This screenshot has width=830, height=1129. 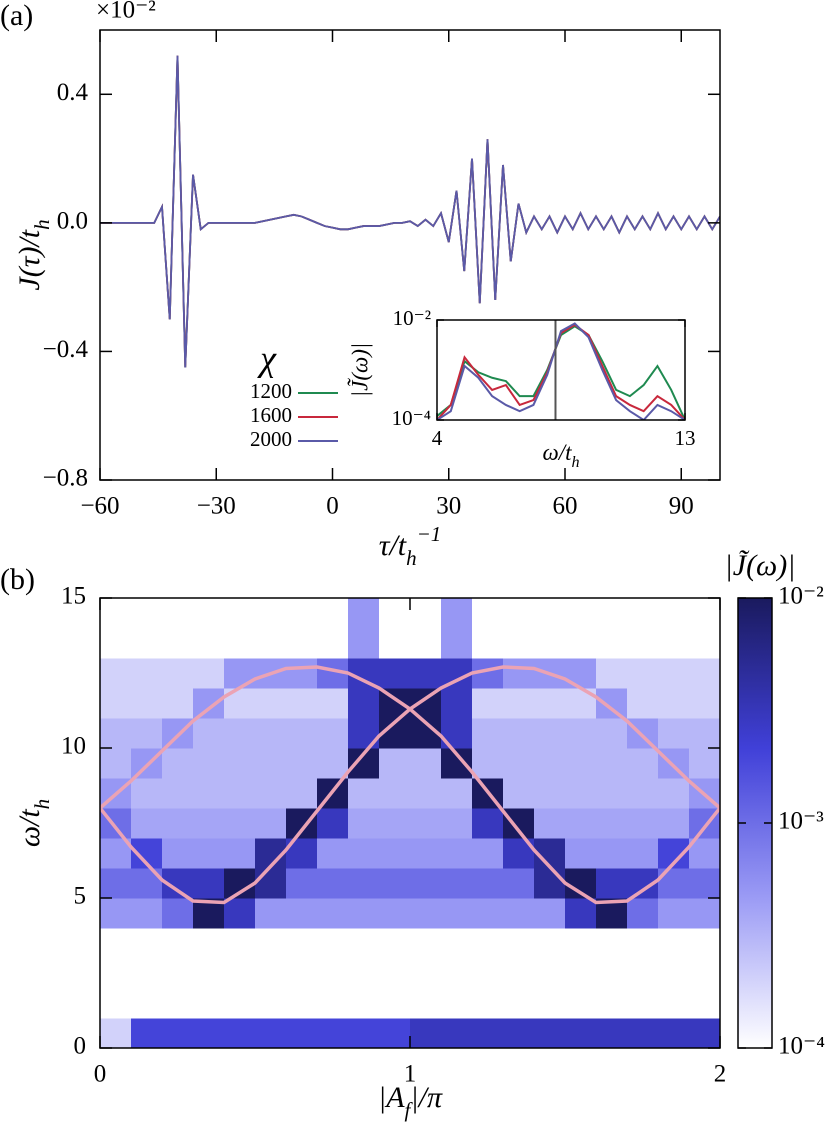 I want to click on legend-label: 2000, so click(x=271, y=439).